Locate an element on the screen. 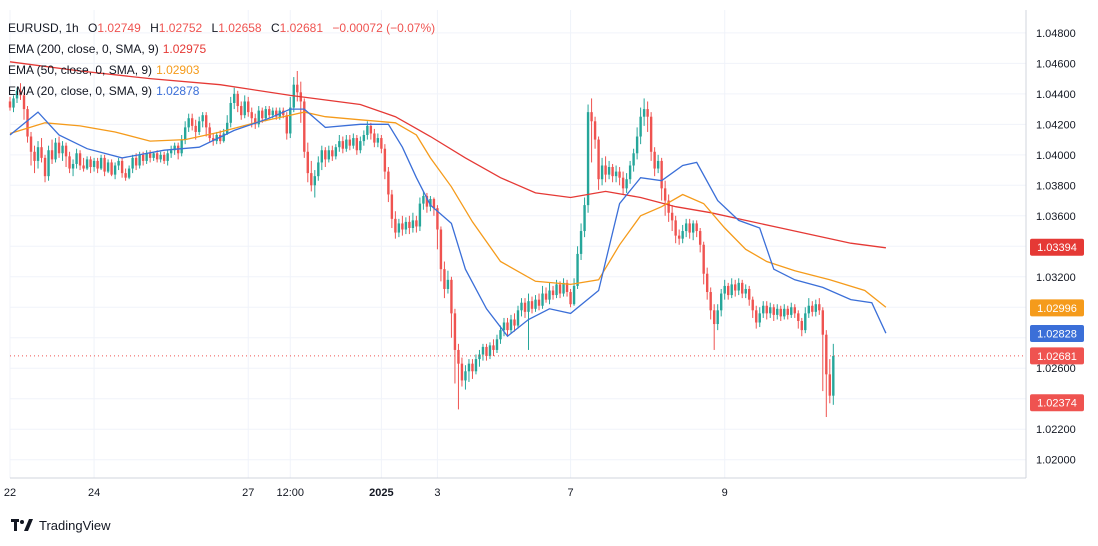 This screenshot has width=1098, height=546. x-tick-label: 7 is located at coordinates (570, 493).